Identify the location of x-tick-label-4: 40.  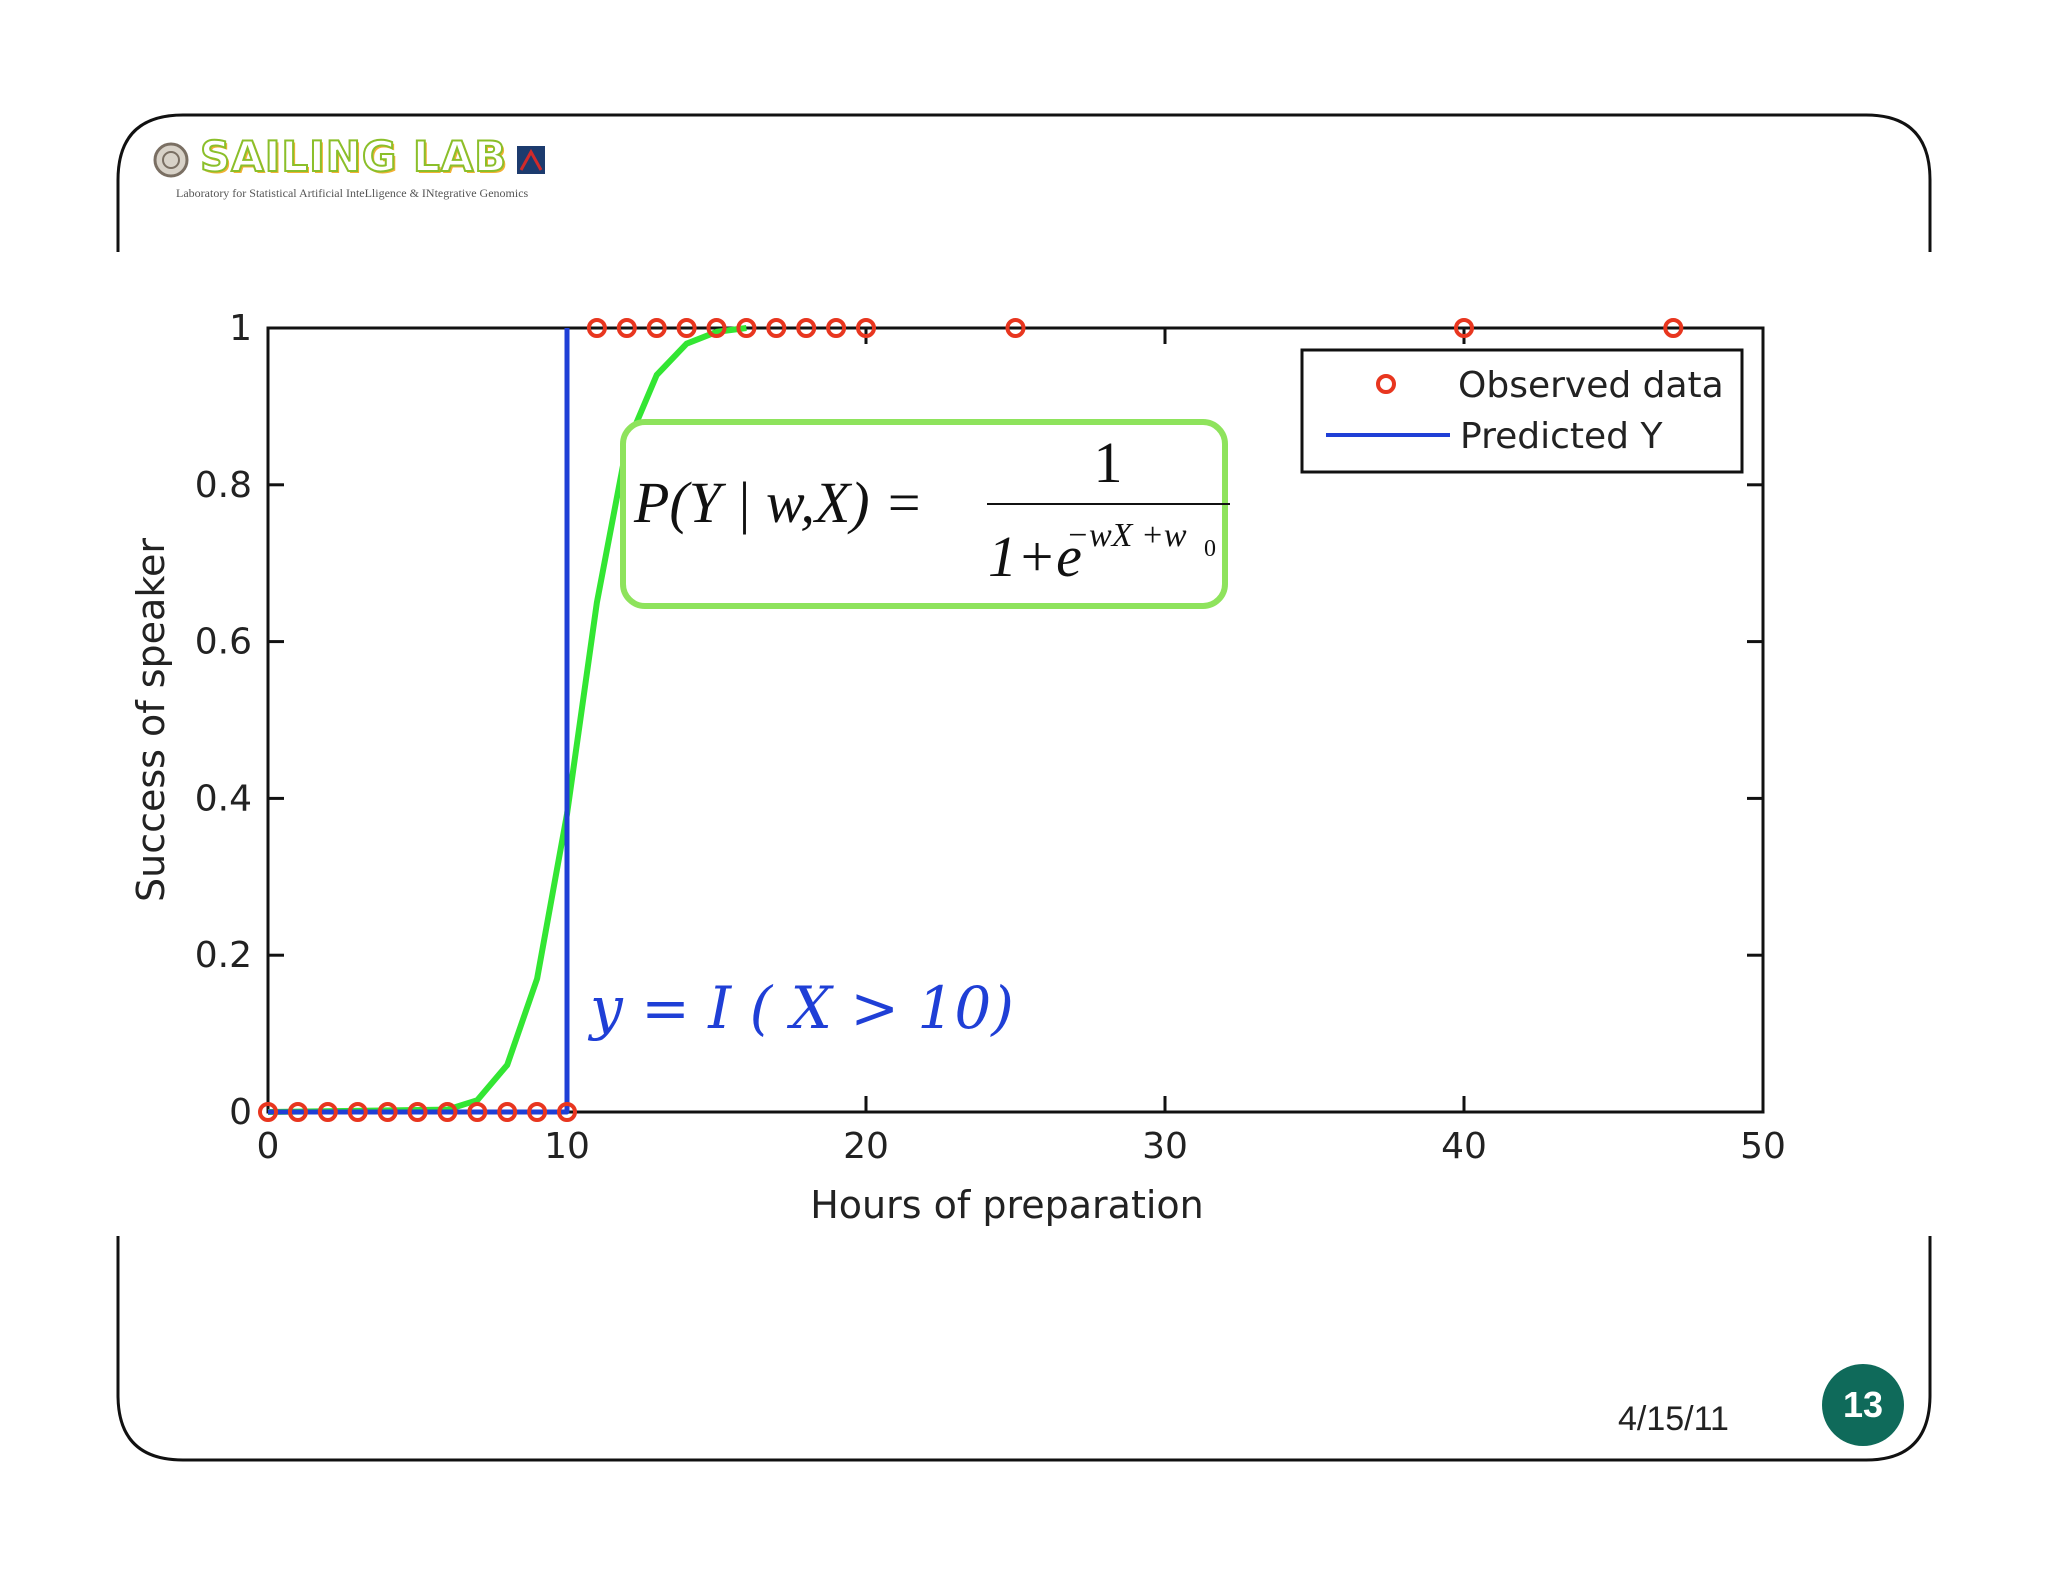
(1464, 1146).